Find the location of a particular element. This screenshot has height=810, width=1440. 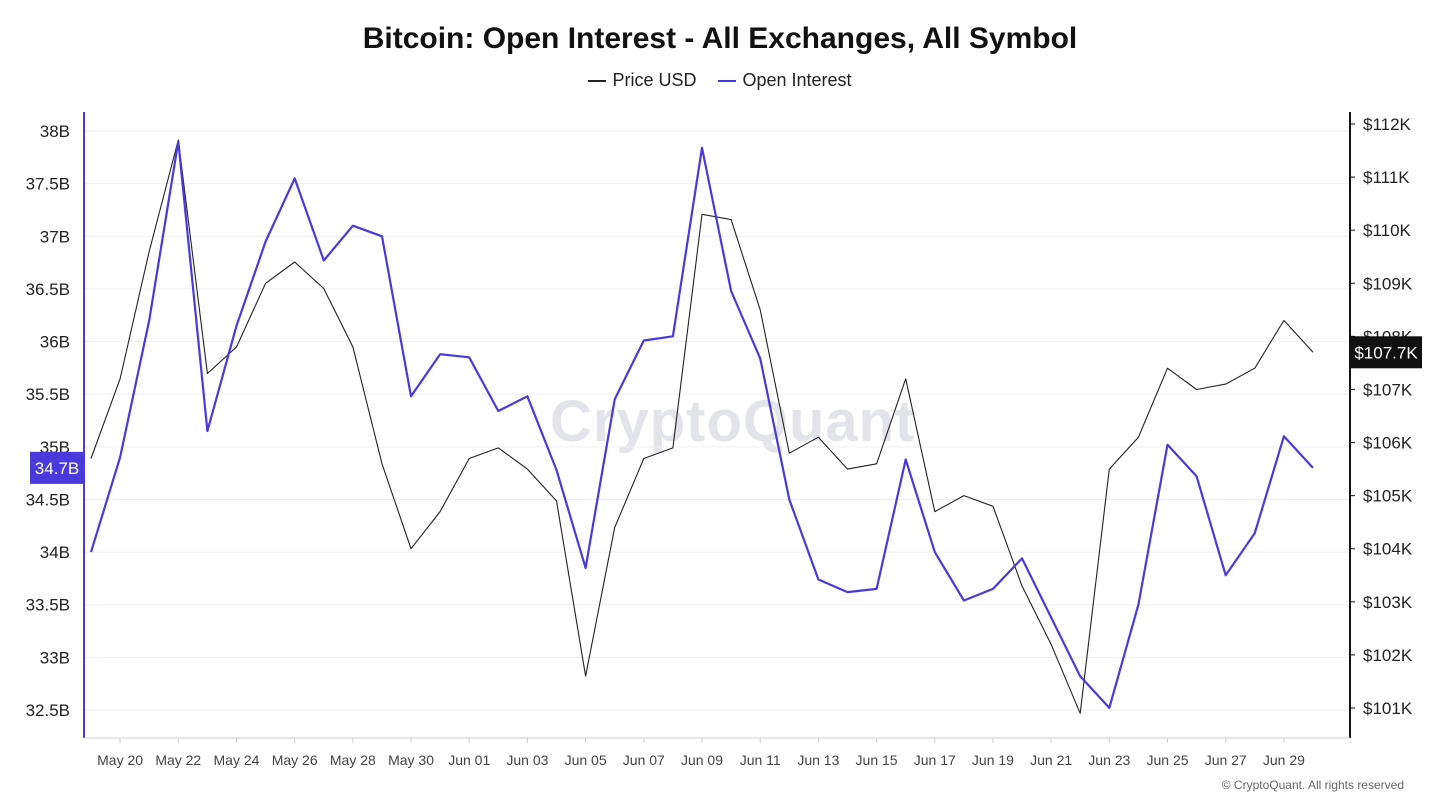

x-tick-label: May 30 is located at coordinates (411, 760).